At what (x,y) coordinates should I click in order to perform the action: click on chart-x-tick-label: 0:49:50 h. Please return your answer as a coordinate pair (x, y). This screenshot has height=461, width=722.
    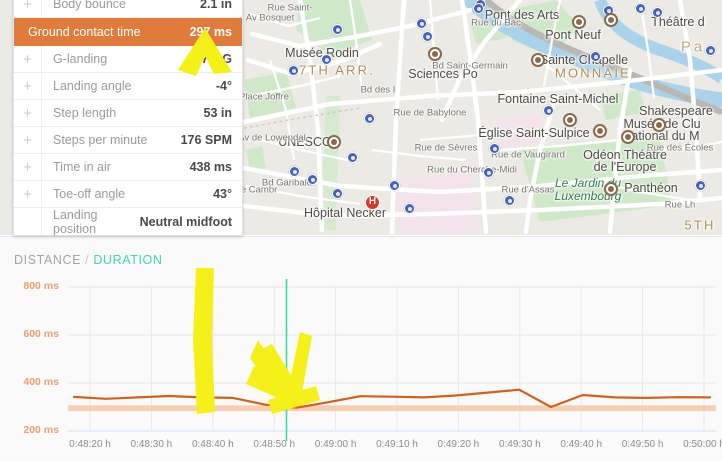
    Looking at the image, I should click on (642, 444).